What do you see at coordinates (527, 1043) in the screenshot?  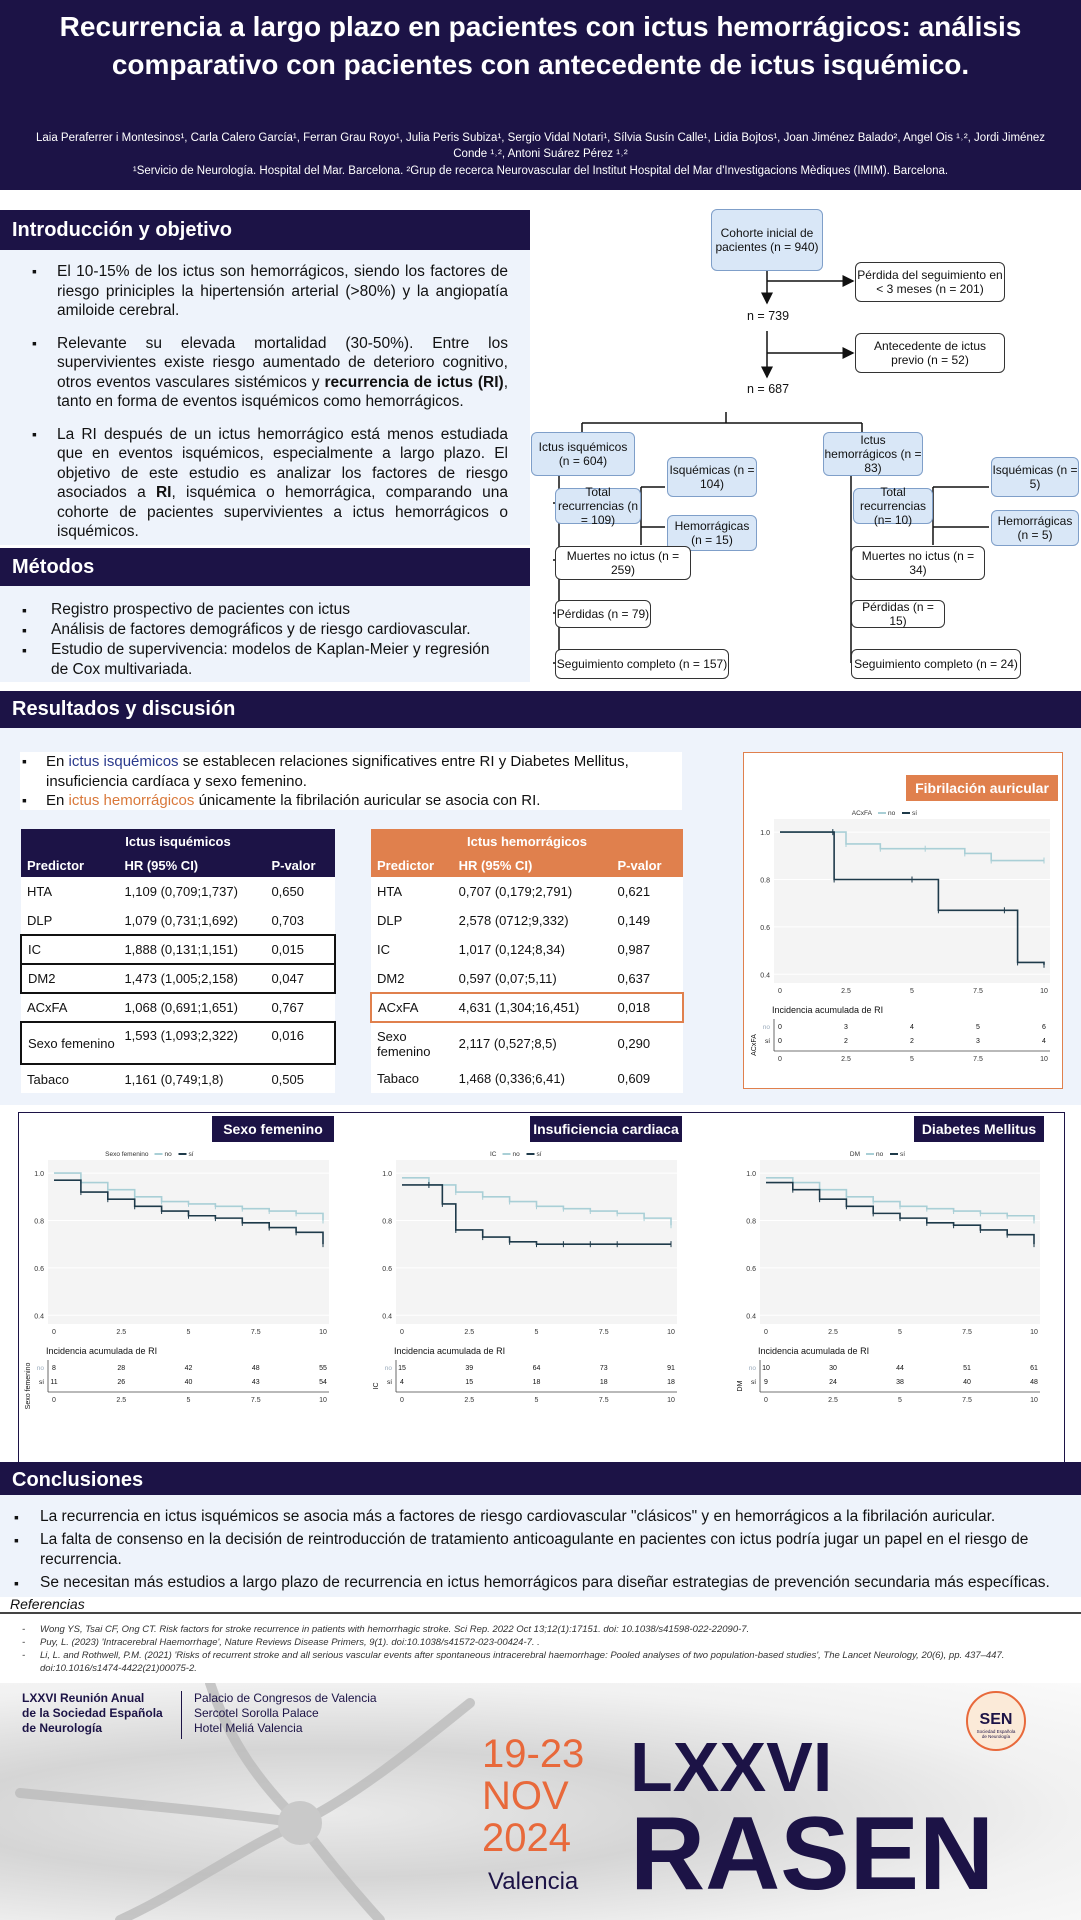 I see `table-row: Sexo femenino 2,117 (0,527;8,5) 0,290` at bounding box center [527, 1043].